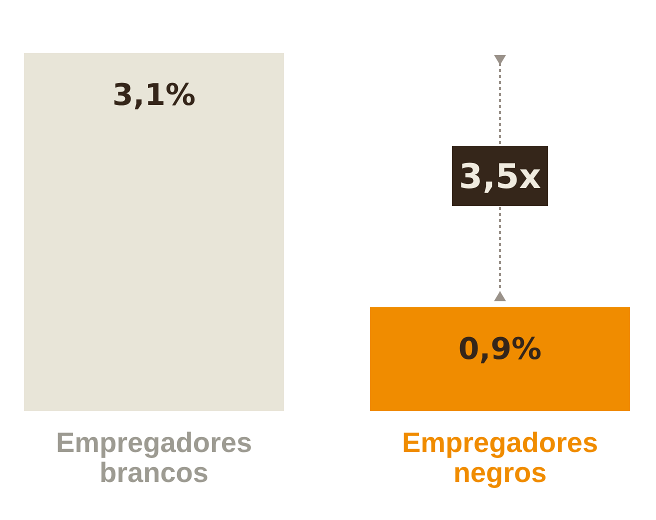 The width and height of the screenshot is (656, 520). Describe the element at coordinates (500, 350) in the screenshot. I see `data-label: 0,9%` at that location.